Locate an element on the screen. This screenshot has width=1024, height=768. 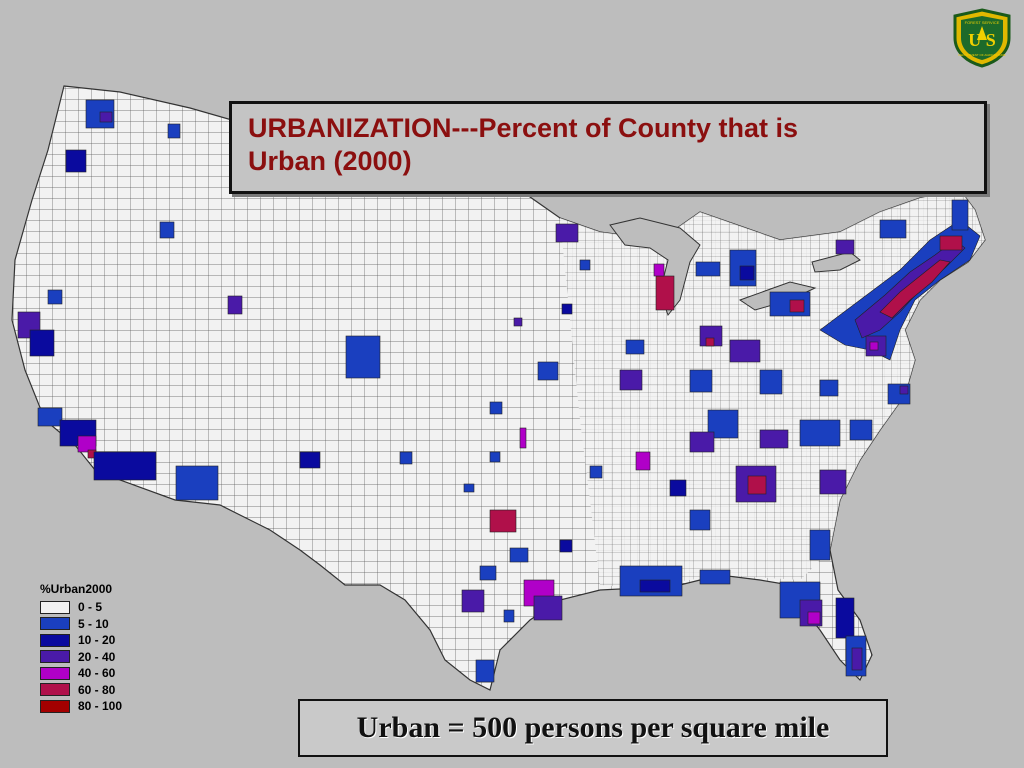
legend-label: 10 - 20 is located at coordinates (97, 640).